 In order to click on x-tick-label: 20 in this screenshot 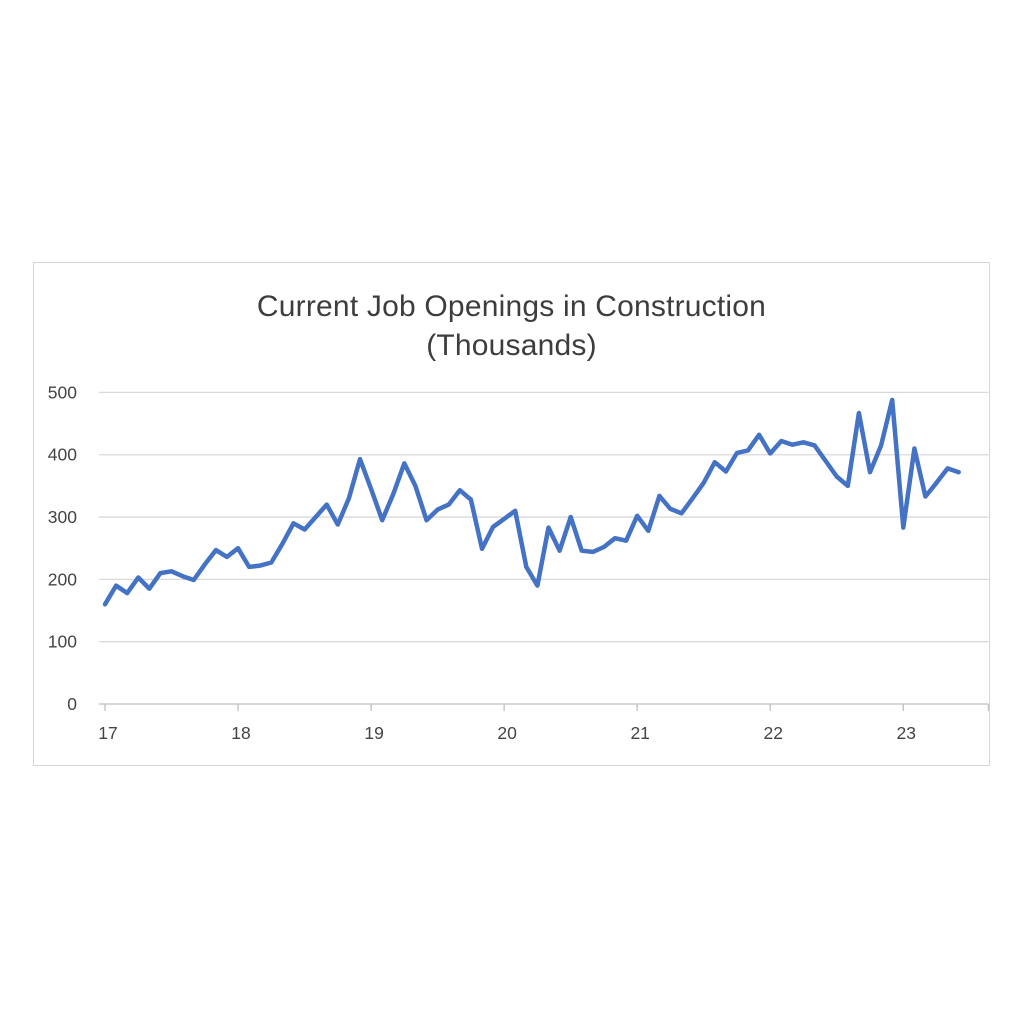, I will do `click(507, 733)`.